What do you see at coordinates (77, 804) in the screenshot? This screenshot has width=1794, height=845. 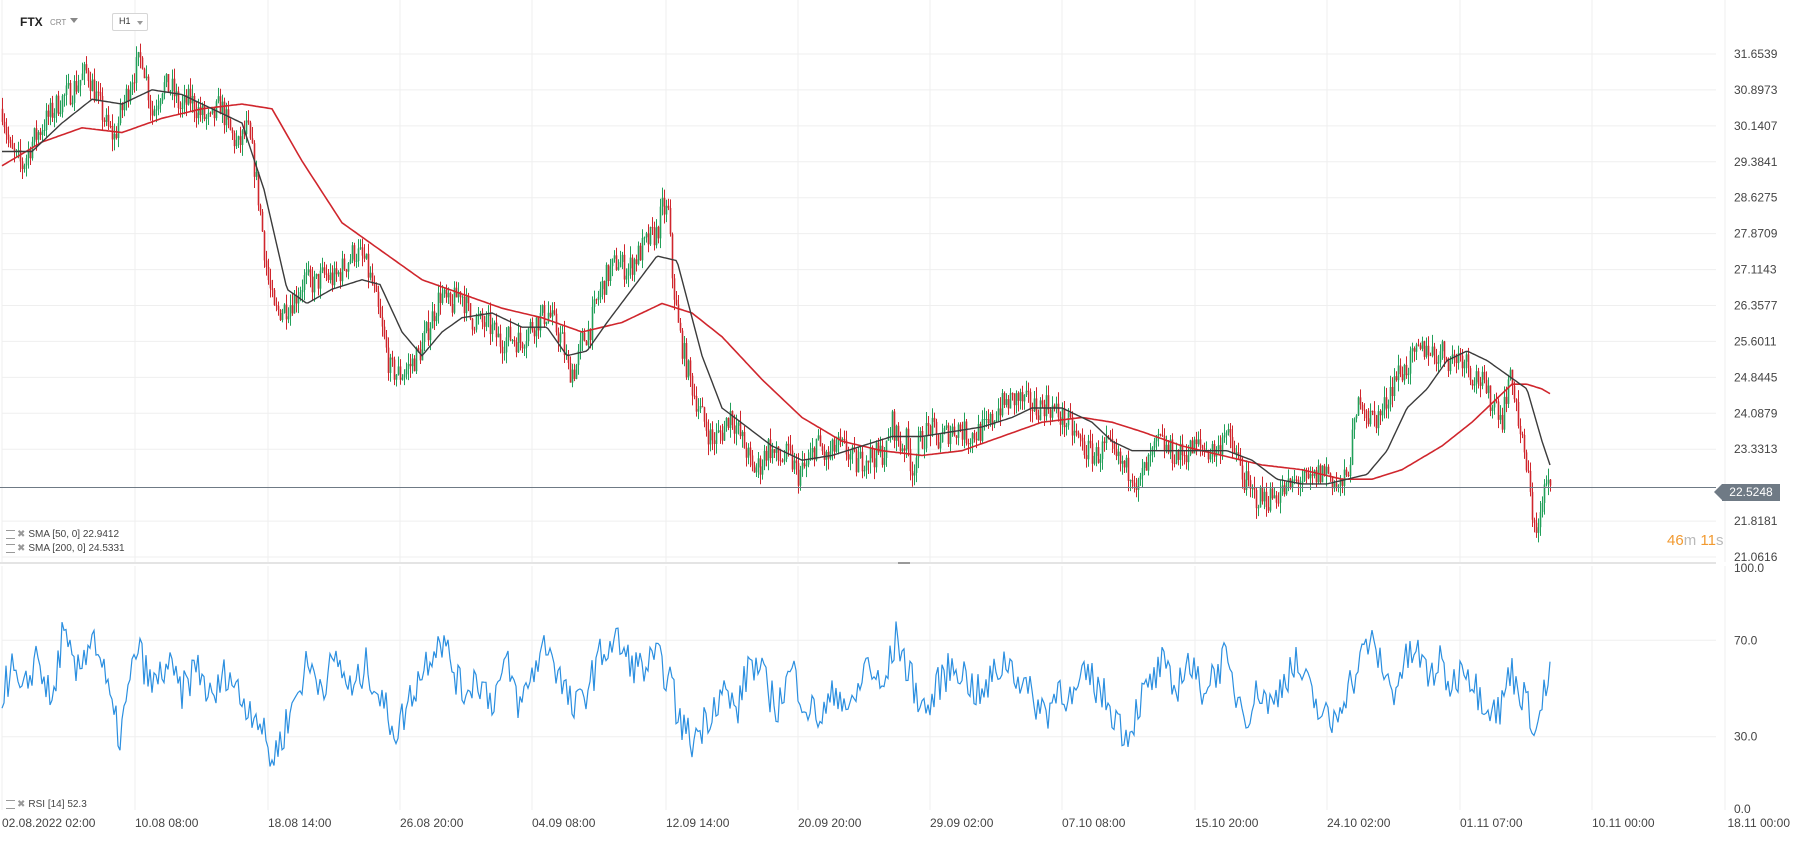 I see `rsi-value: 52.3` at bounding box center [77, 804].